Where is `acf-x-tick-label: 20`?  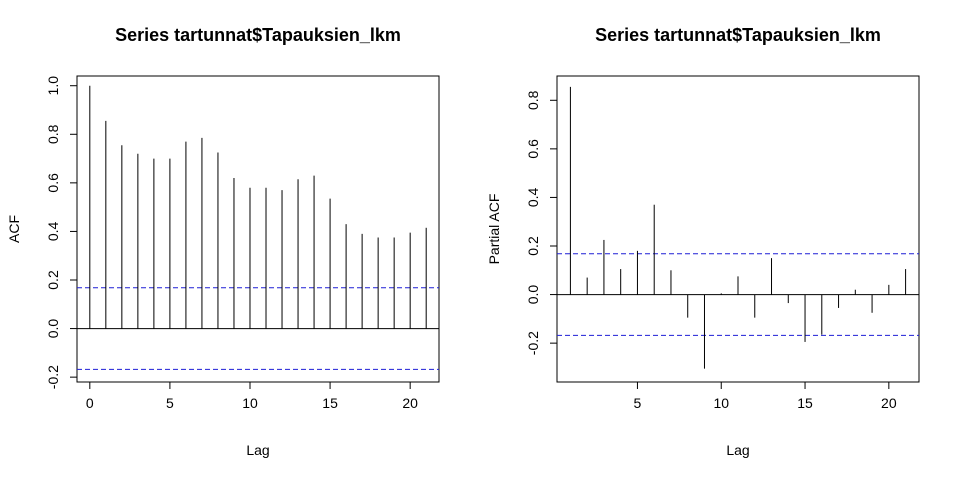
acf-x-tick-label: 20 is located at coordinates (410, 403).